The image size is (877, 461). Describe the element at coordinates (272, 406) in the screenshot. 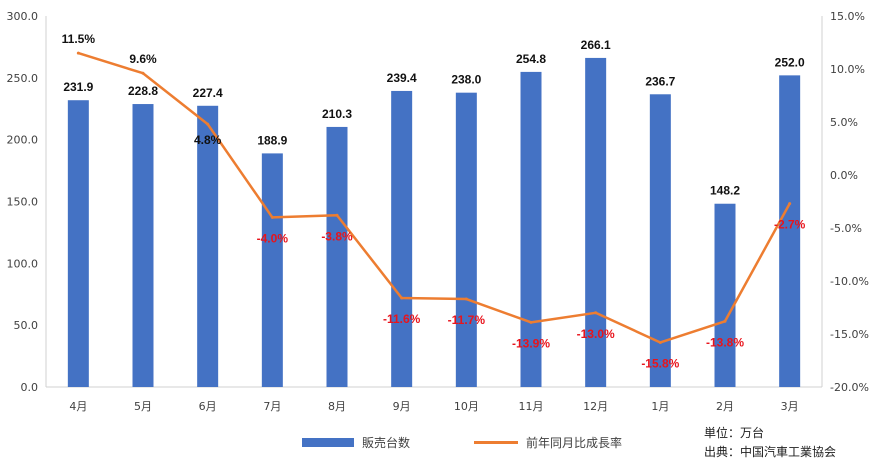

I see `x-tick-label: 7月` at that location.